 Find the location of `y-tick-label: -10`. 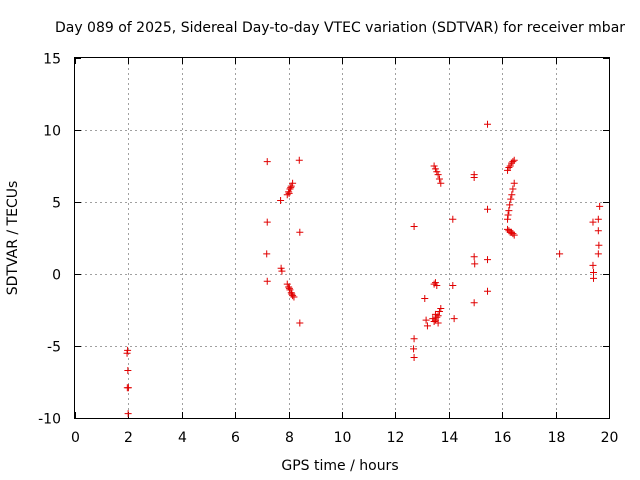

y-tick-label: -10 is located at coordinates (49, 420).